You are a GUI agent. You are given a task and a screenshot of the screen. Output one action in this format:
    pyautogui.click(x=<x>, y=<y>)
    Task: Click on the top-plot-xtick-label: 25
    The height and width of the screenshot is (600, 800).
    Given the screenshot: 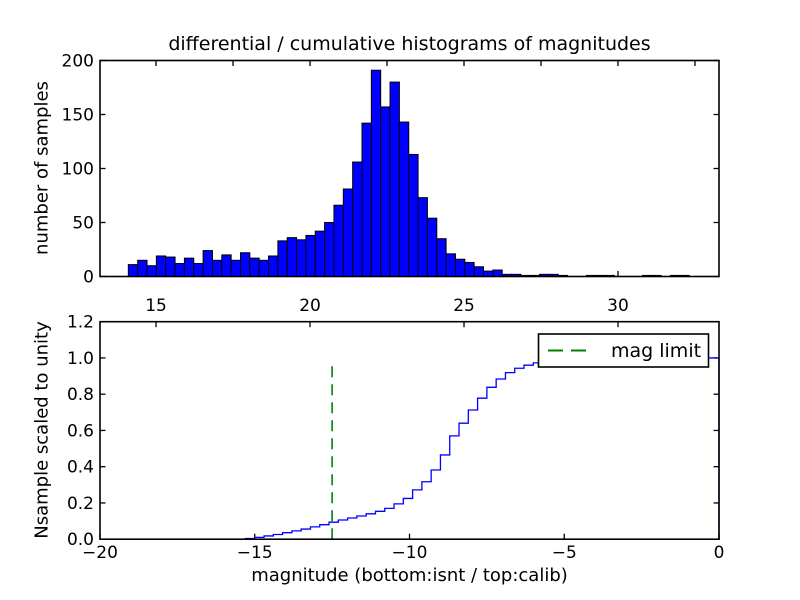 What is the action you would take?
    pyautogui.click(x=464, y=306)
    